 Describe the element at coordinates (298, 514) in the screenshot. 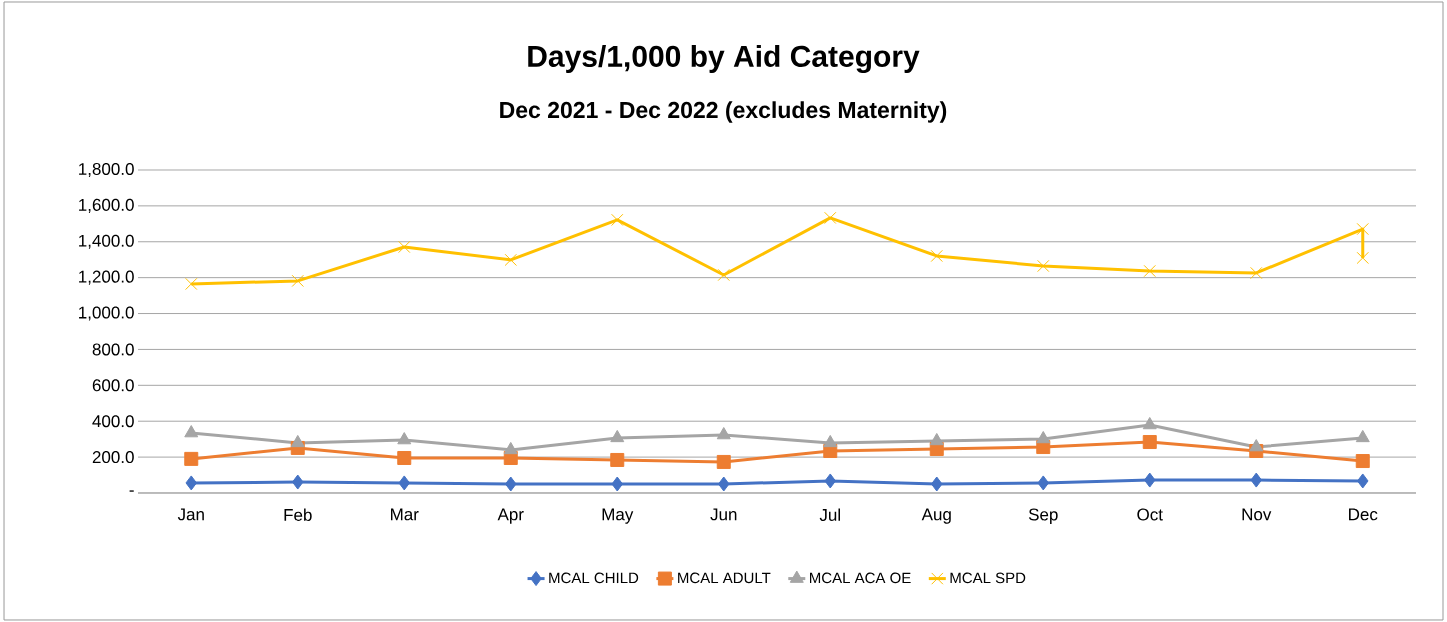

I see `x-tick-label: Feb` at that location.